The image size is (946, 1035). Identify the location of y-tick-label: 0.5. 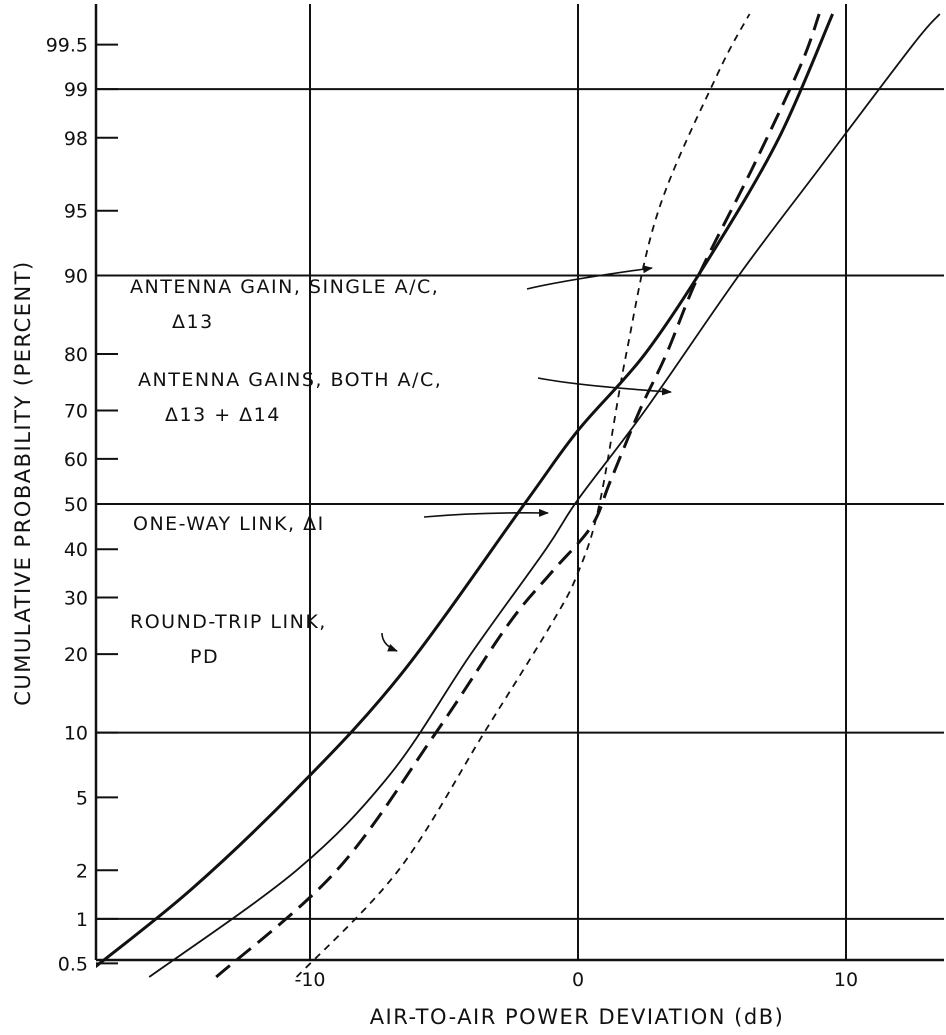
(73, 964).